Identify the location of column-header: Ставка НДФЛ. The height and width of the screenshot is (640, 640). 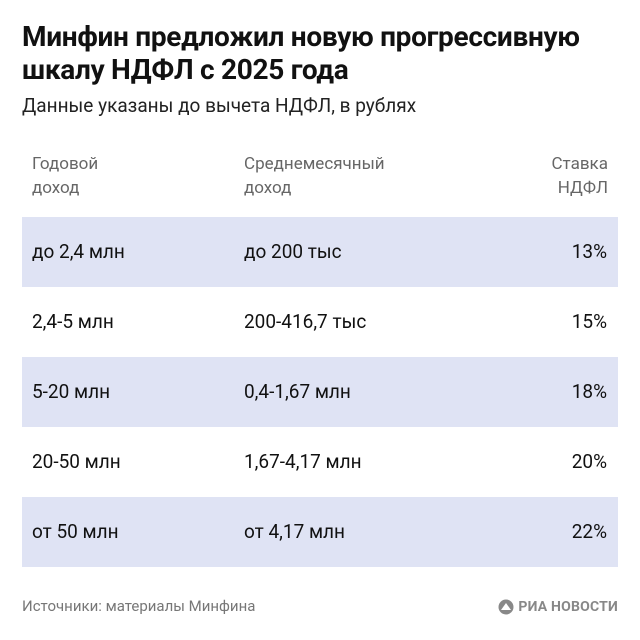
(579, 176).